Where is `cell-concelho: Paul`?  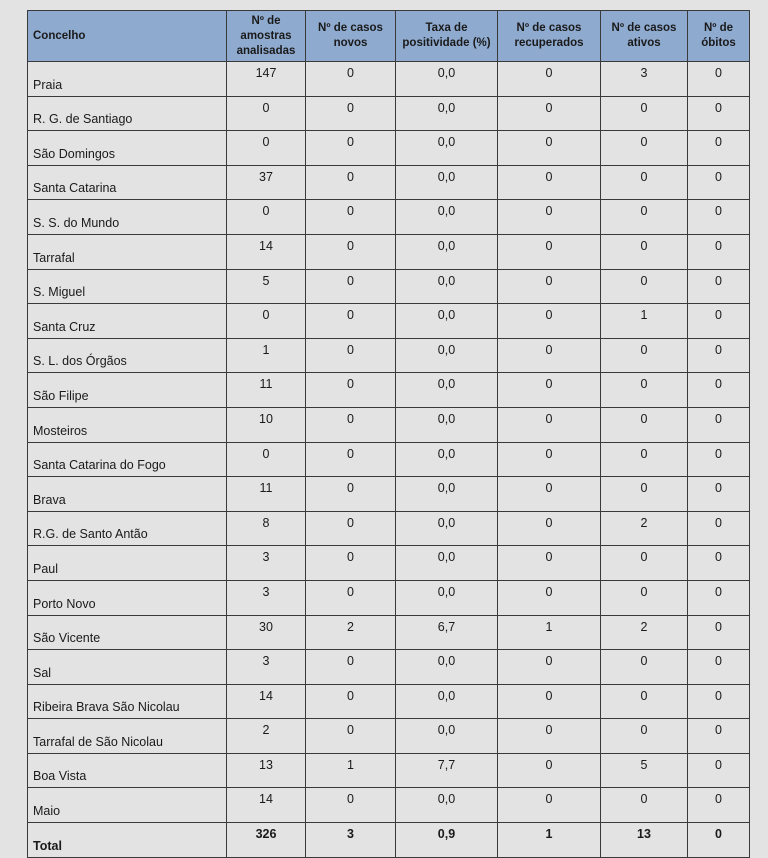 cell-concelho: Paul is located at coordinates (127, 563).